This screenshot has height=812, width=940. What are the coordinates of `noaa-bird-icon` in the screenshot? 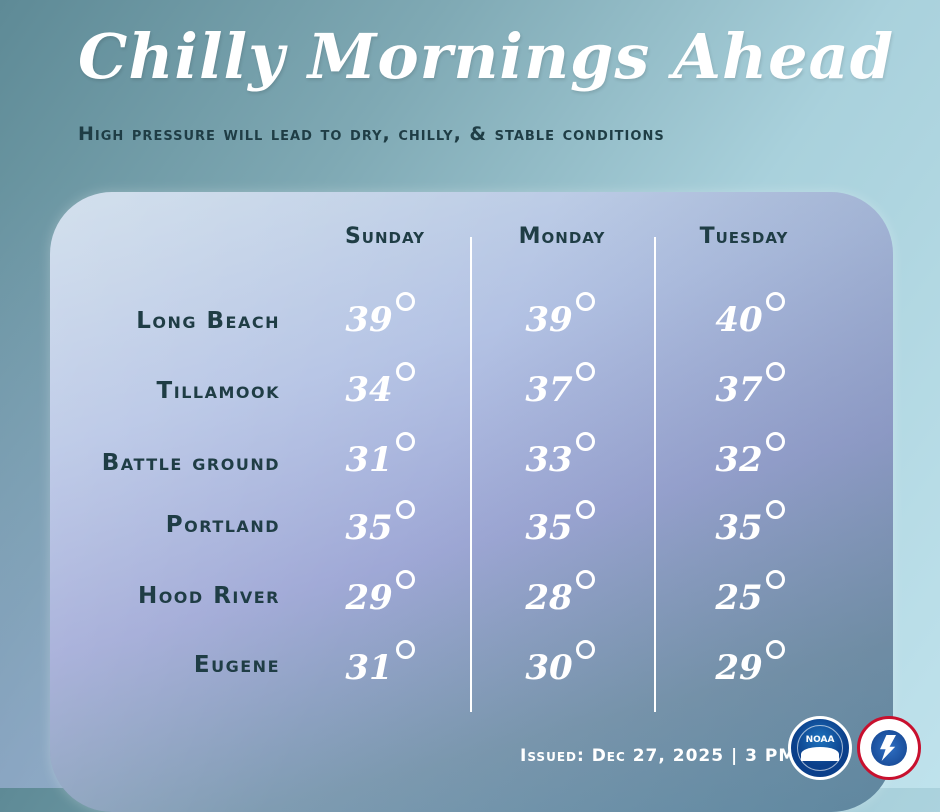 It's located at (820, 754).